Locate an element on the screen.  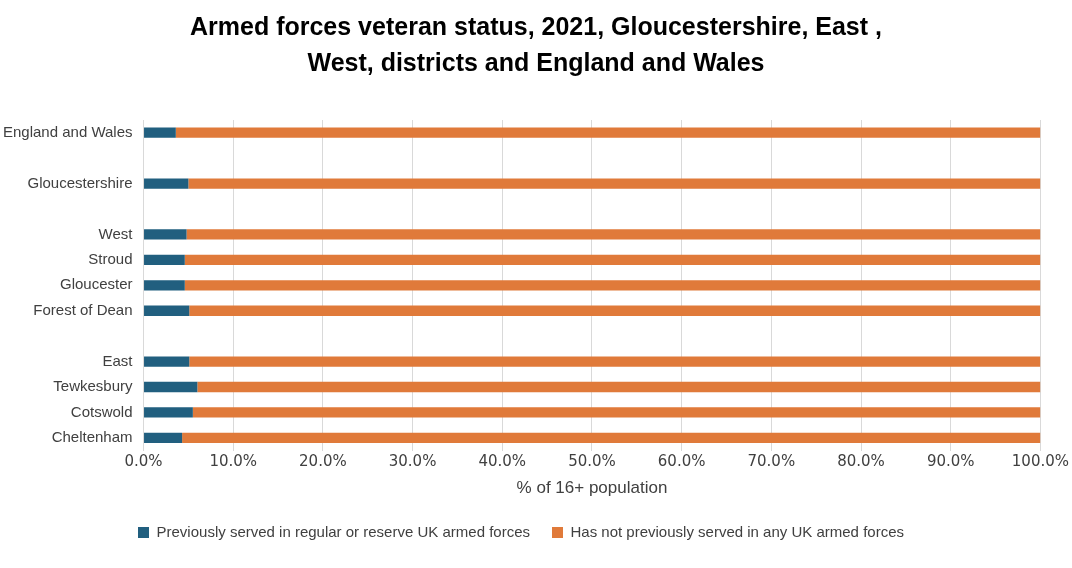
y-tick-label: East is located at coordinates (118, 360).